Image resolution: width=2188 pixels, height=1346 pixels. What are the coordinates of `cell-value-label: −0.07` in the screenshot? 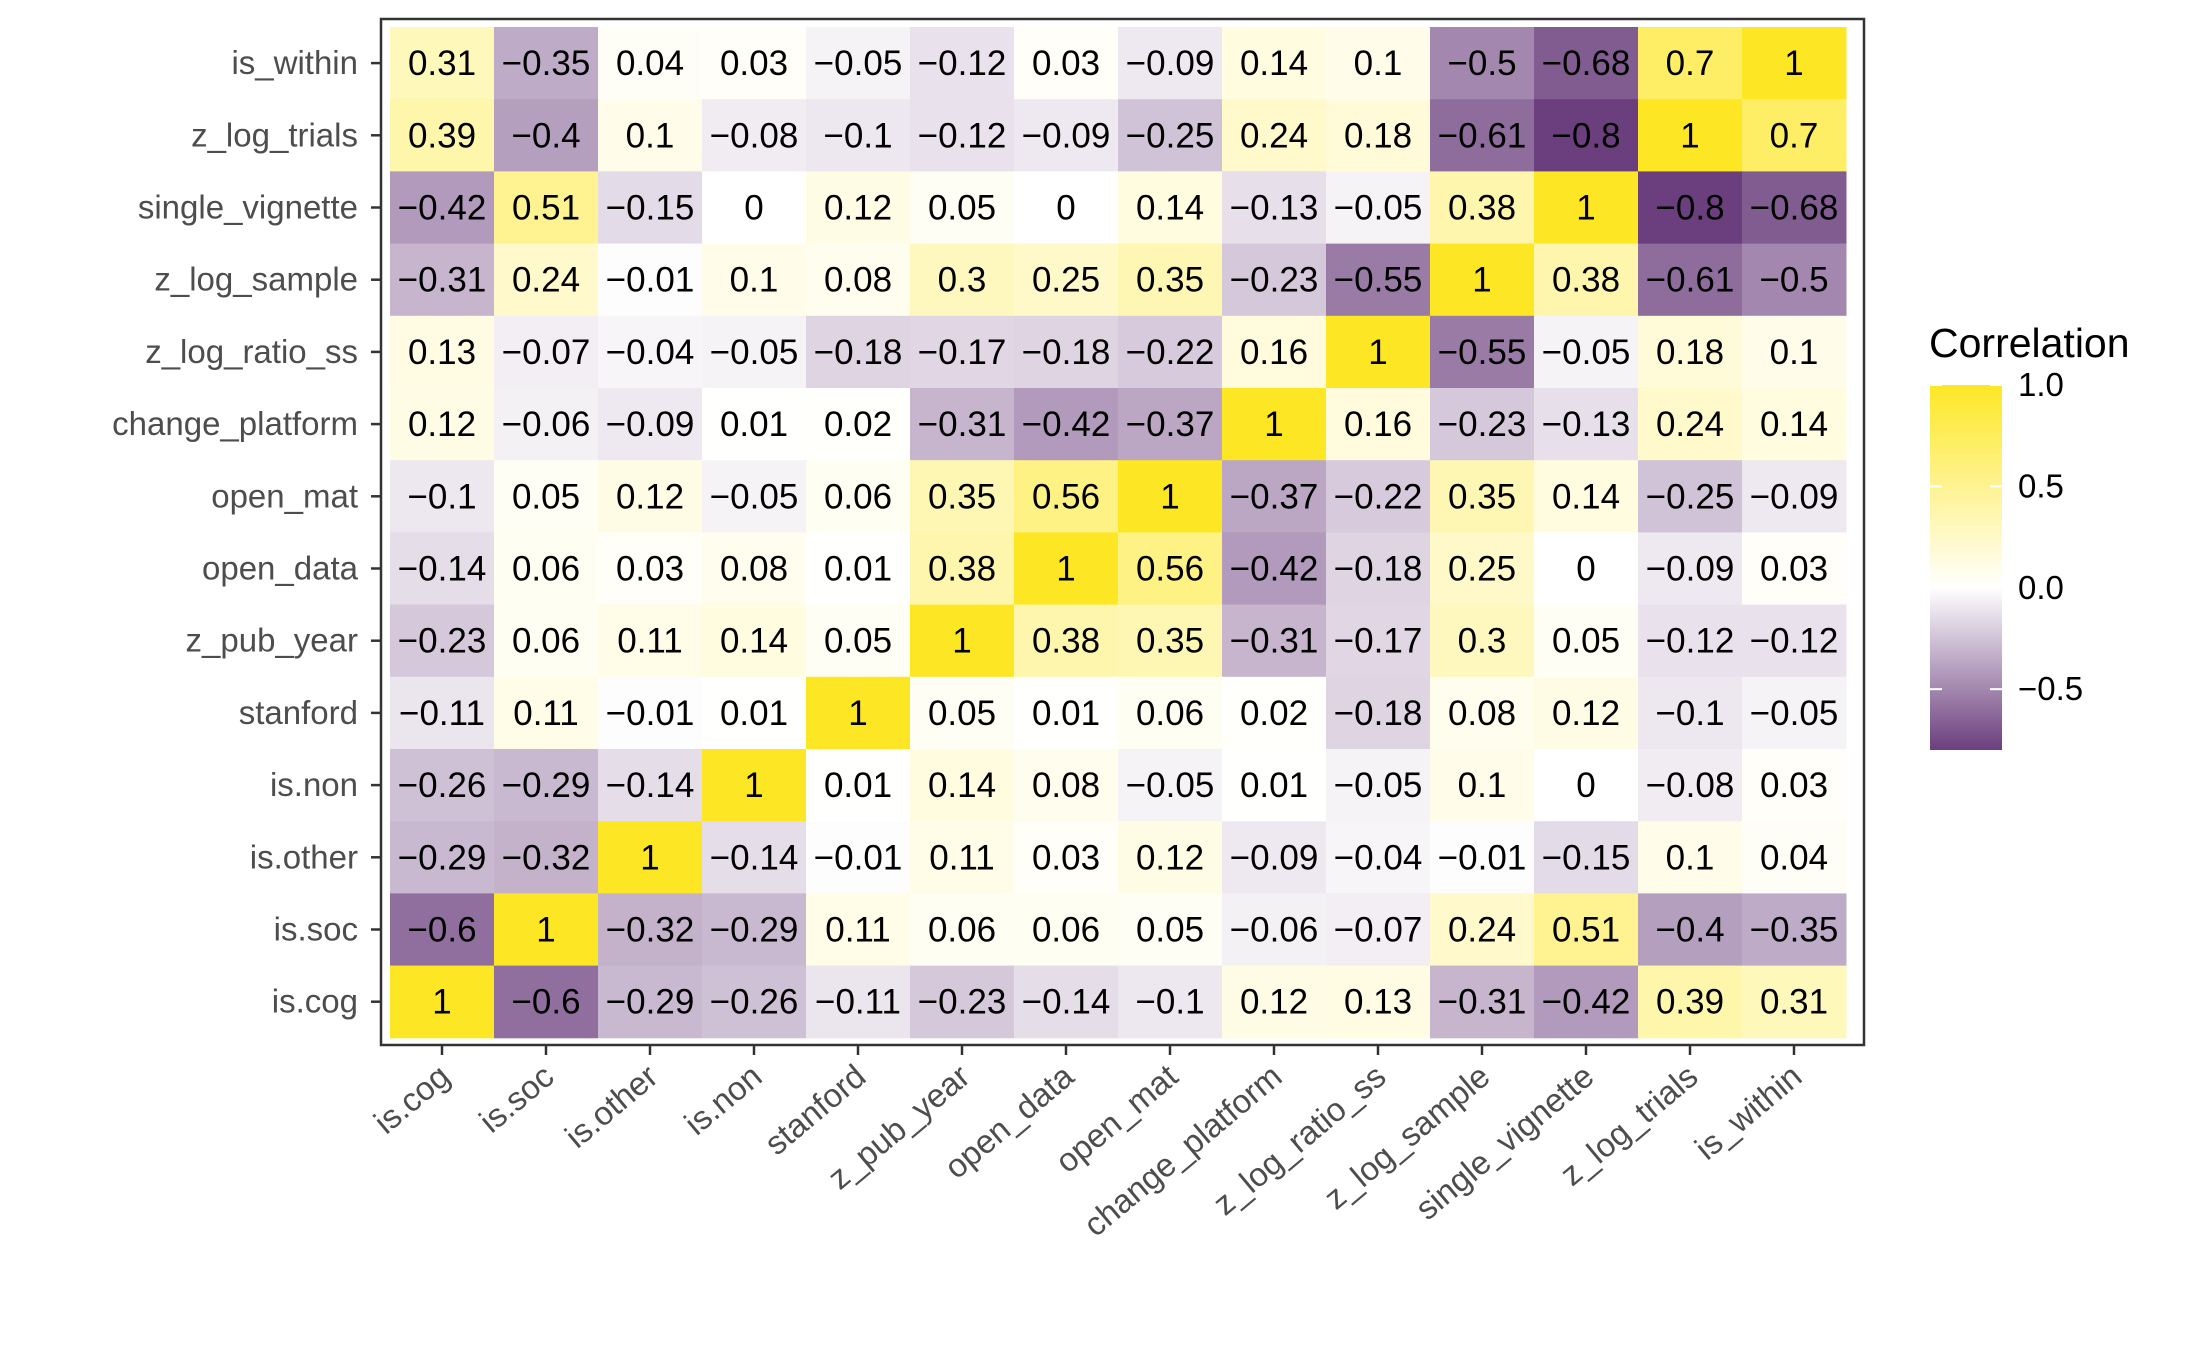 It's located at (1378, 930).